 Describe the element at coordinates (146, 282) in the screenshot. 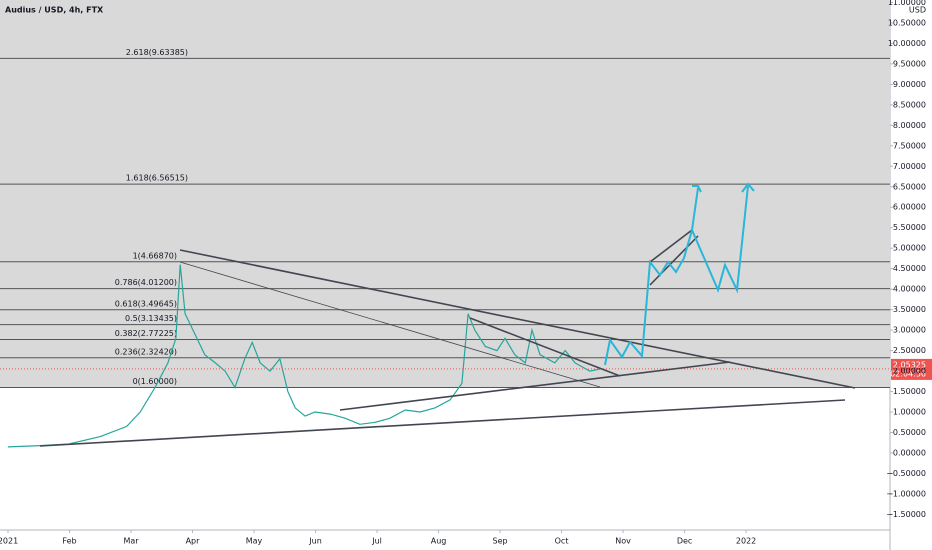

I see `fib-label: 0.786(4.01200)` at that location.